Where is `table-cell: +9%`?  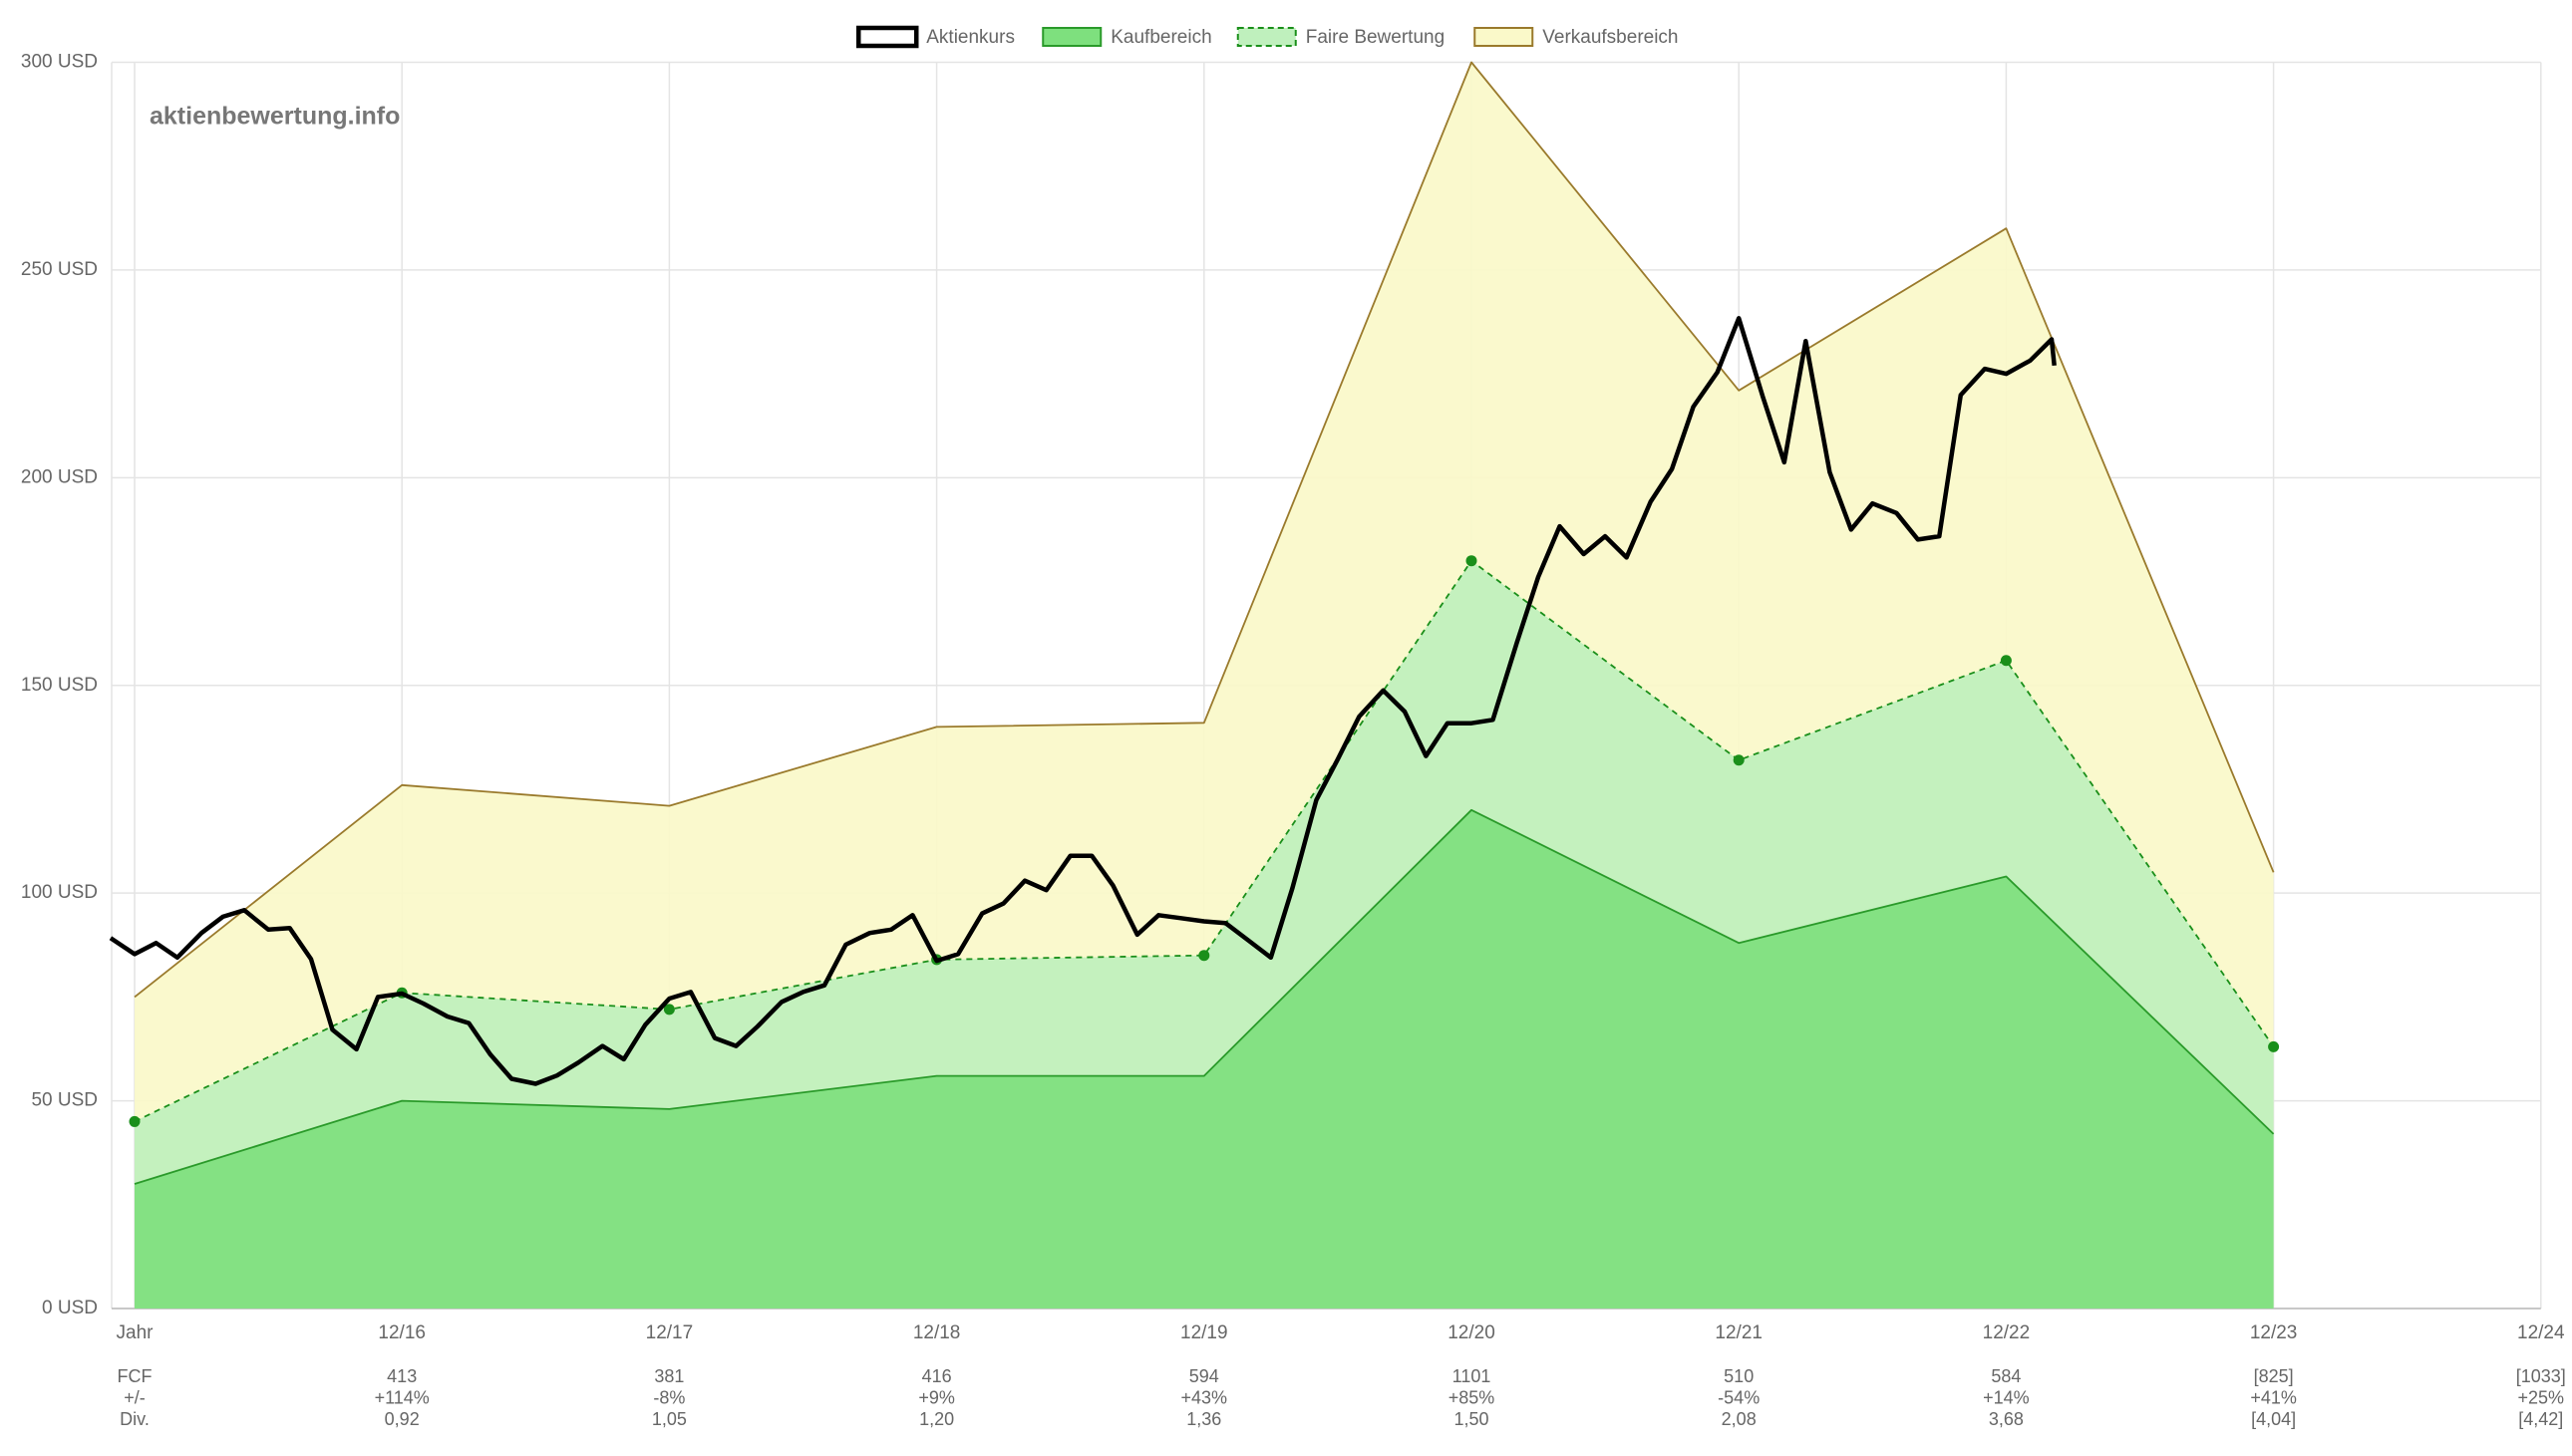
table-cell: +9% is located at coordinates (936, 1397).